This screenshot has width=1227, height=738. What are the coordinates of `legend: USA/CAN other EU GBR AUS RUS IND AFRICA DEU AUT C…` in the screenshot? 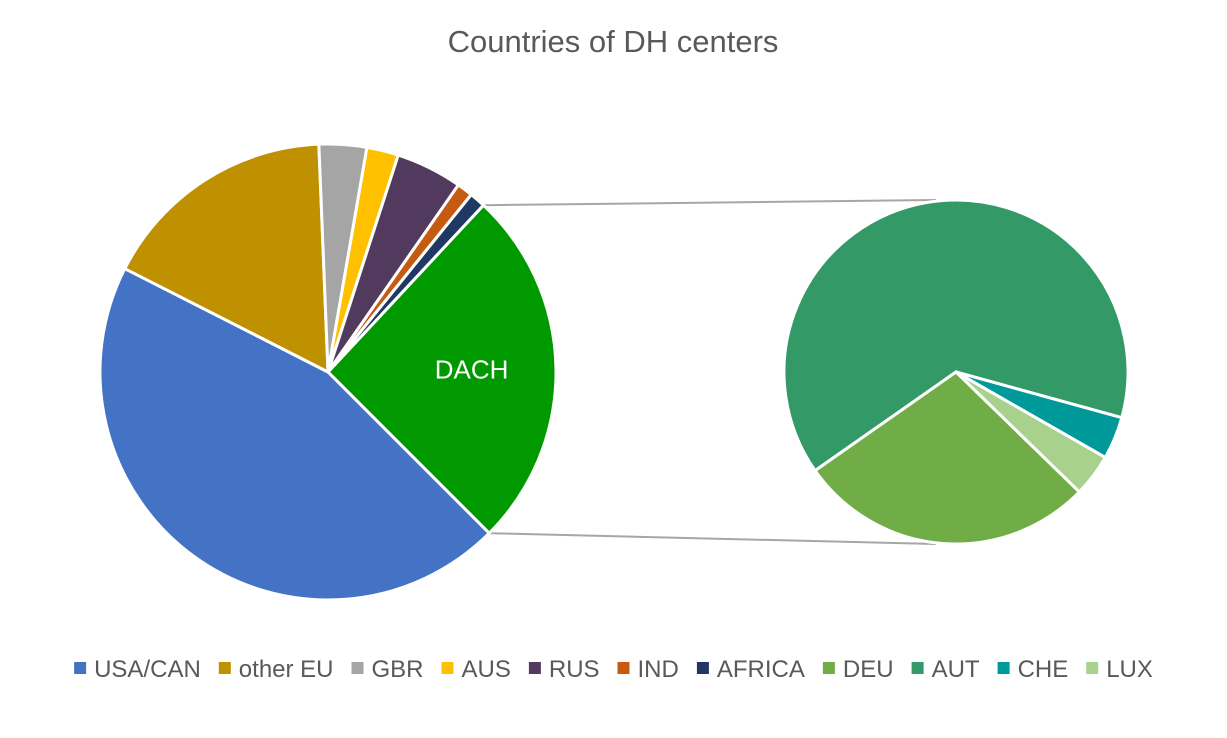 It's located at (613, 669).